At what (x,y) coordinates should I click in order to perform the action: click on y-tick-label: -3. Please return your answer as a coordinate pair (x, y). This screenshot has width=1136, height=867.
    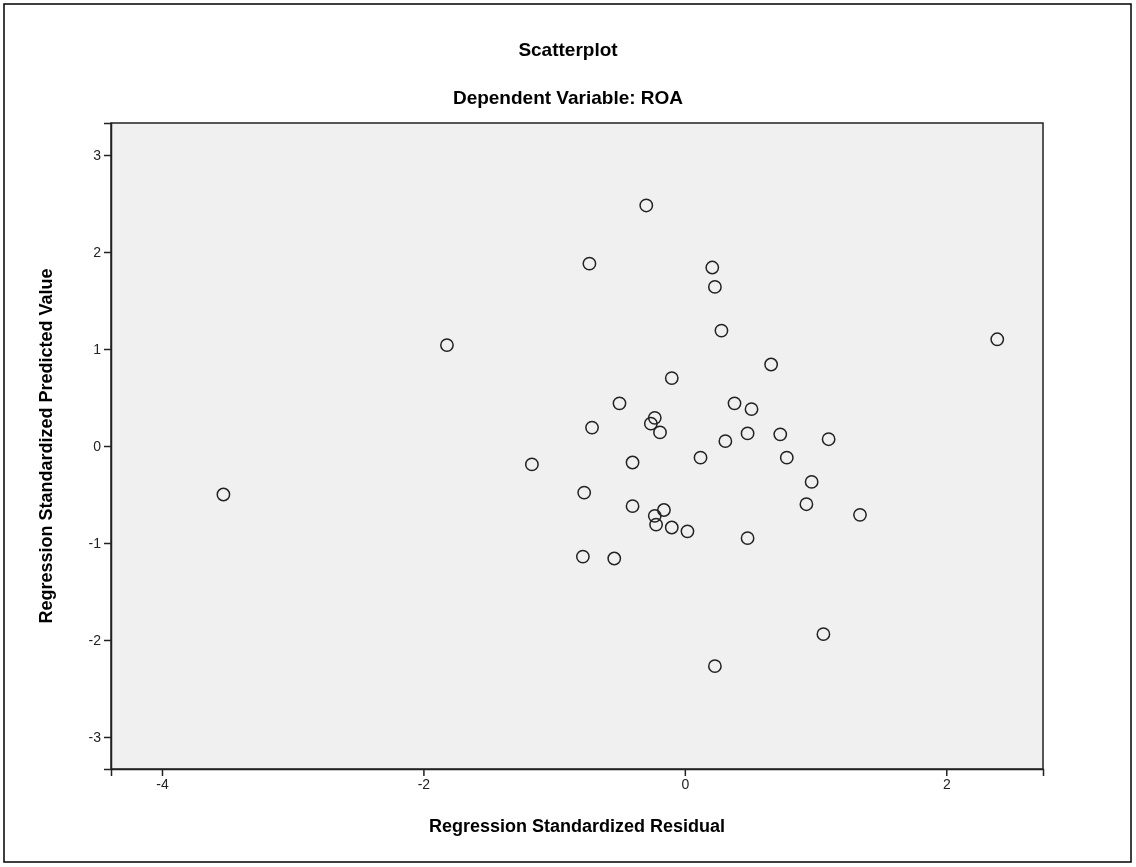
    Looking at the image, I should click on (95, 736).